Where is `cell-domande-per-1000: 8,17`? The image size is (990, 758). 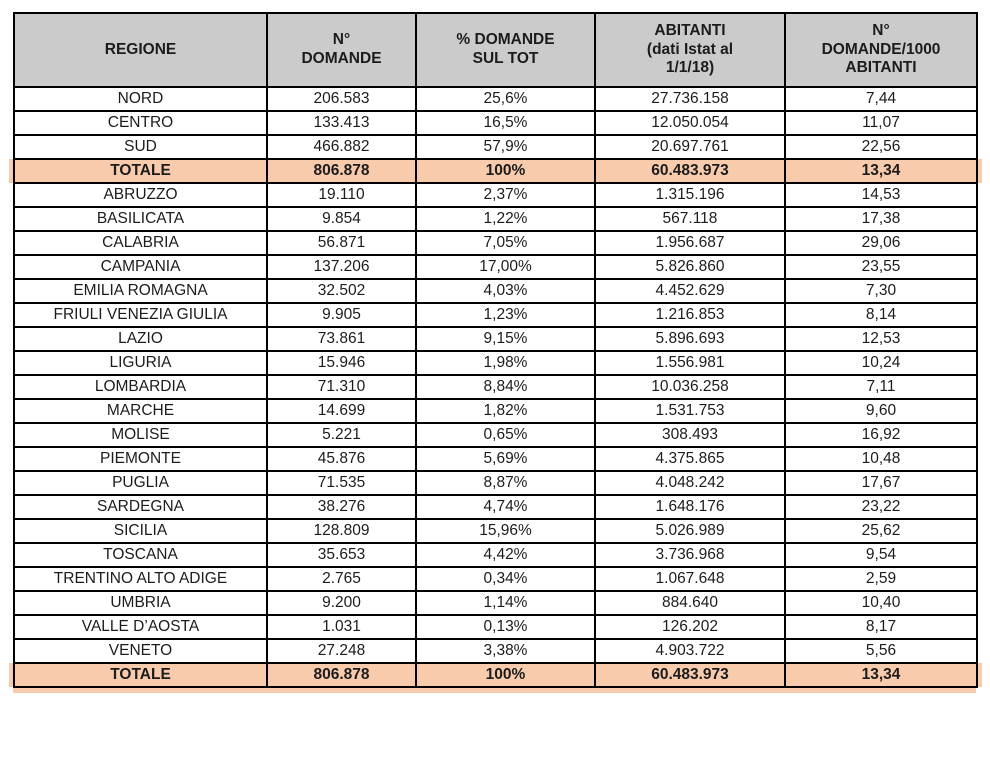
cell-domande-per-1000: 8,17 is located at coordinates (881, 627).